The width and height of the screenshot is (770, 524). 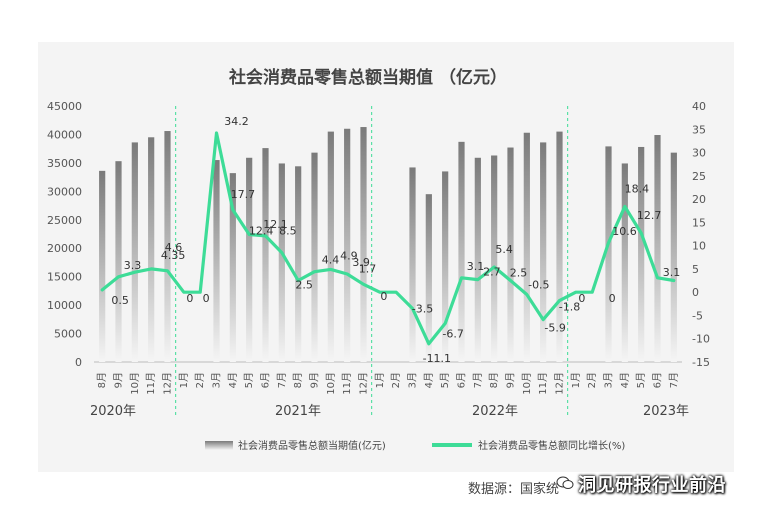 I want to click on y-left-tick-label: 25000, so click(x=64, y=220).